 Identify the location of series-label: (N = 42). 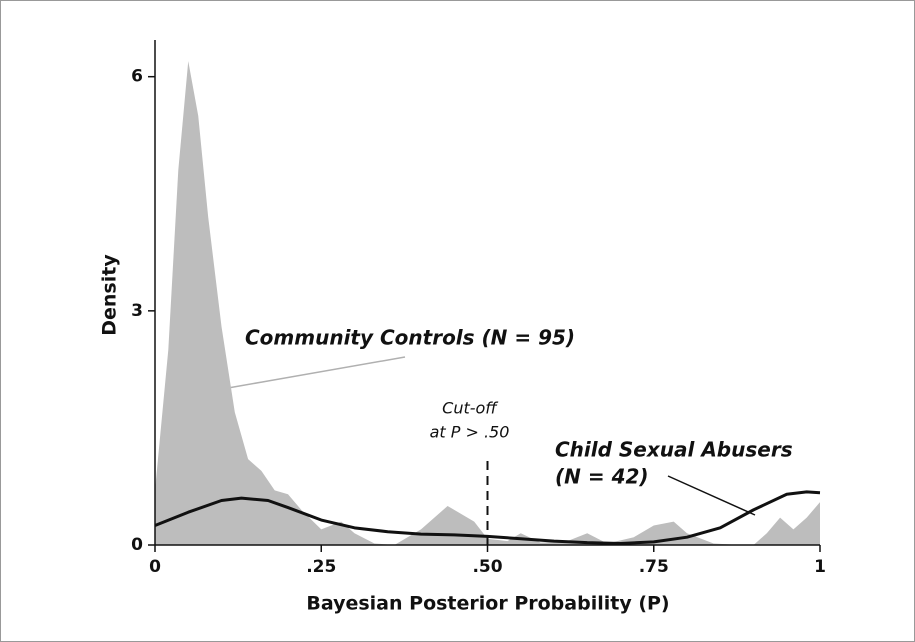
(602, 477).